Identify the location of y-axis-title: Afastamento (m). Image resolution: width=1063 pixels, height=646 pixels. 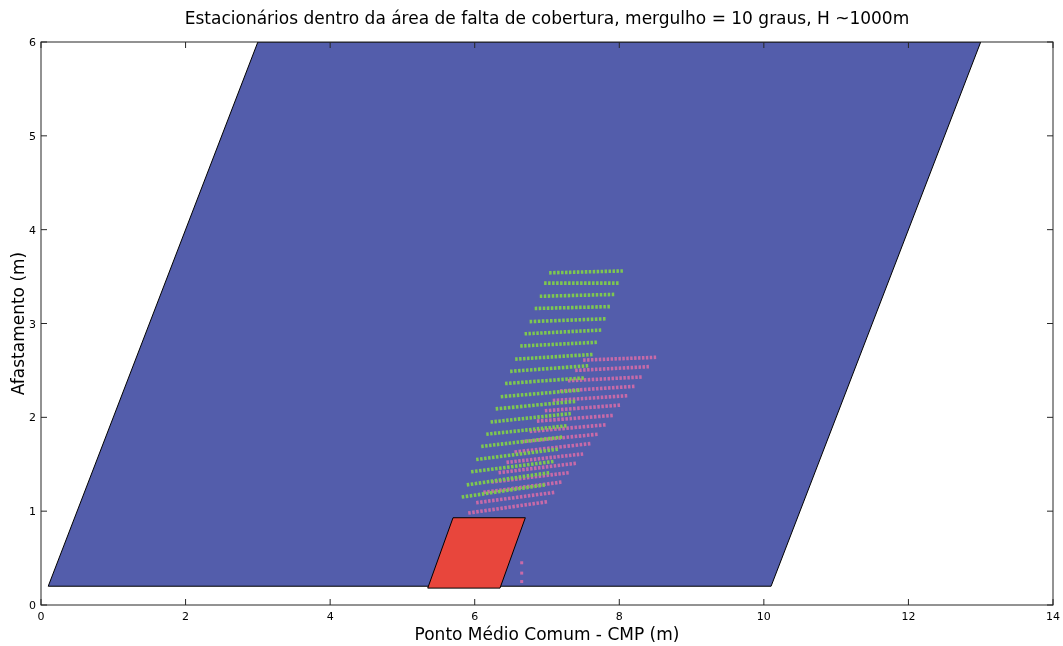
(18, 323).